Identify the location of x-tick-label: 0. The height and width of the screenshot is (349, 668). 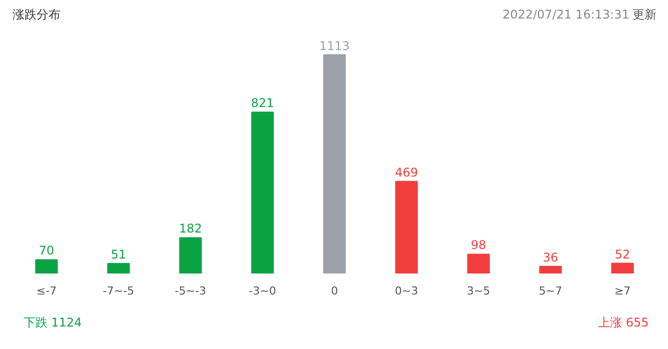
(334, 291).